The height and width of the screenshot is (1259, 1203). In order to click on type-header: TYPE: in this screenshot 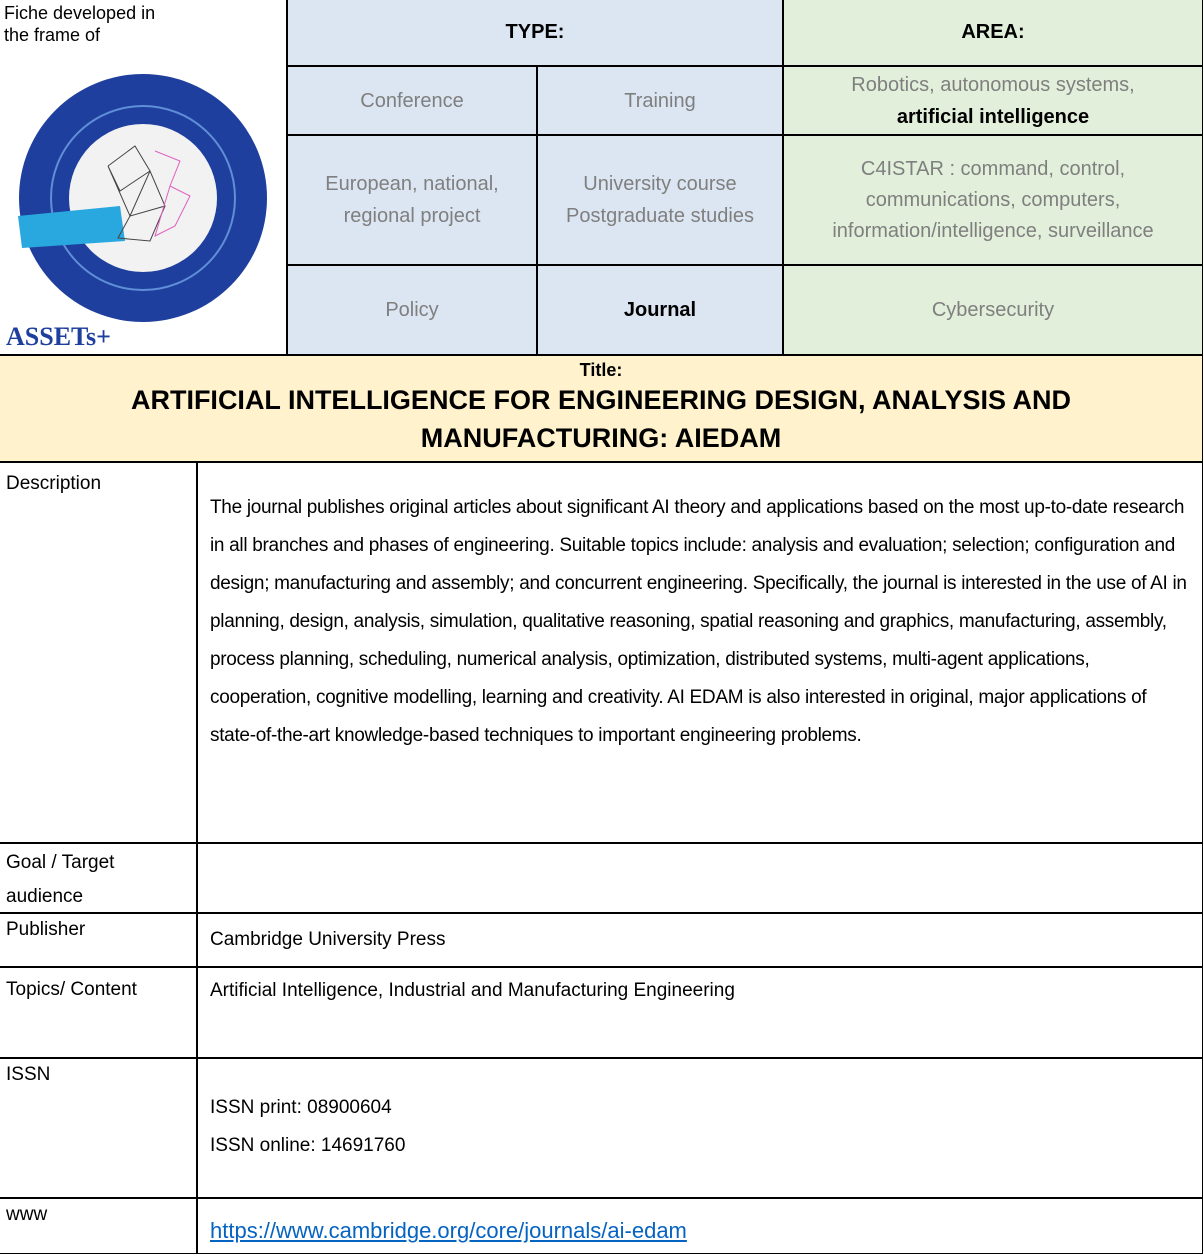, I will do `click(535, 33)`.